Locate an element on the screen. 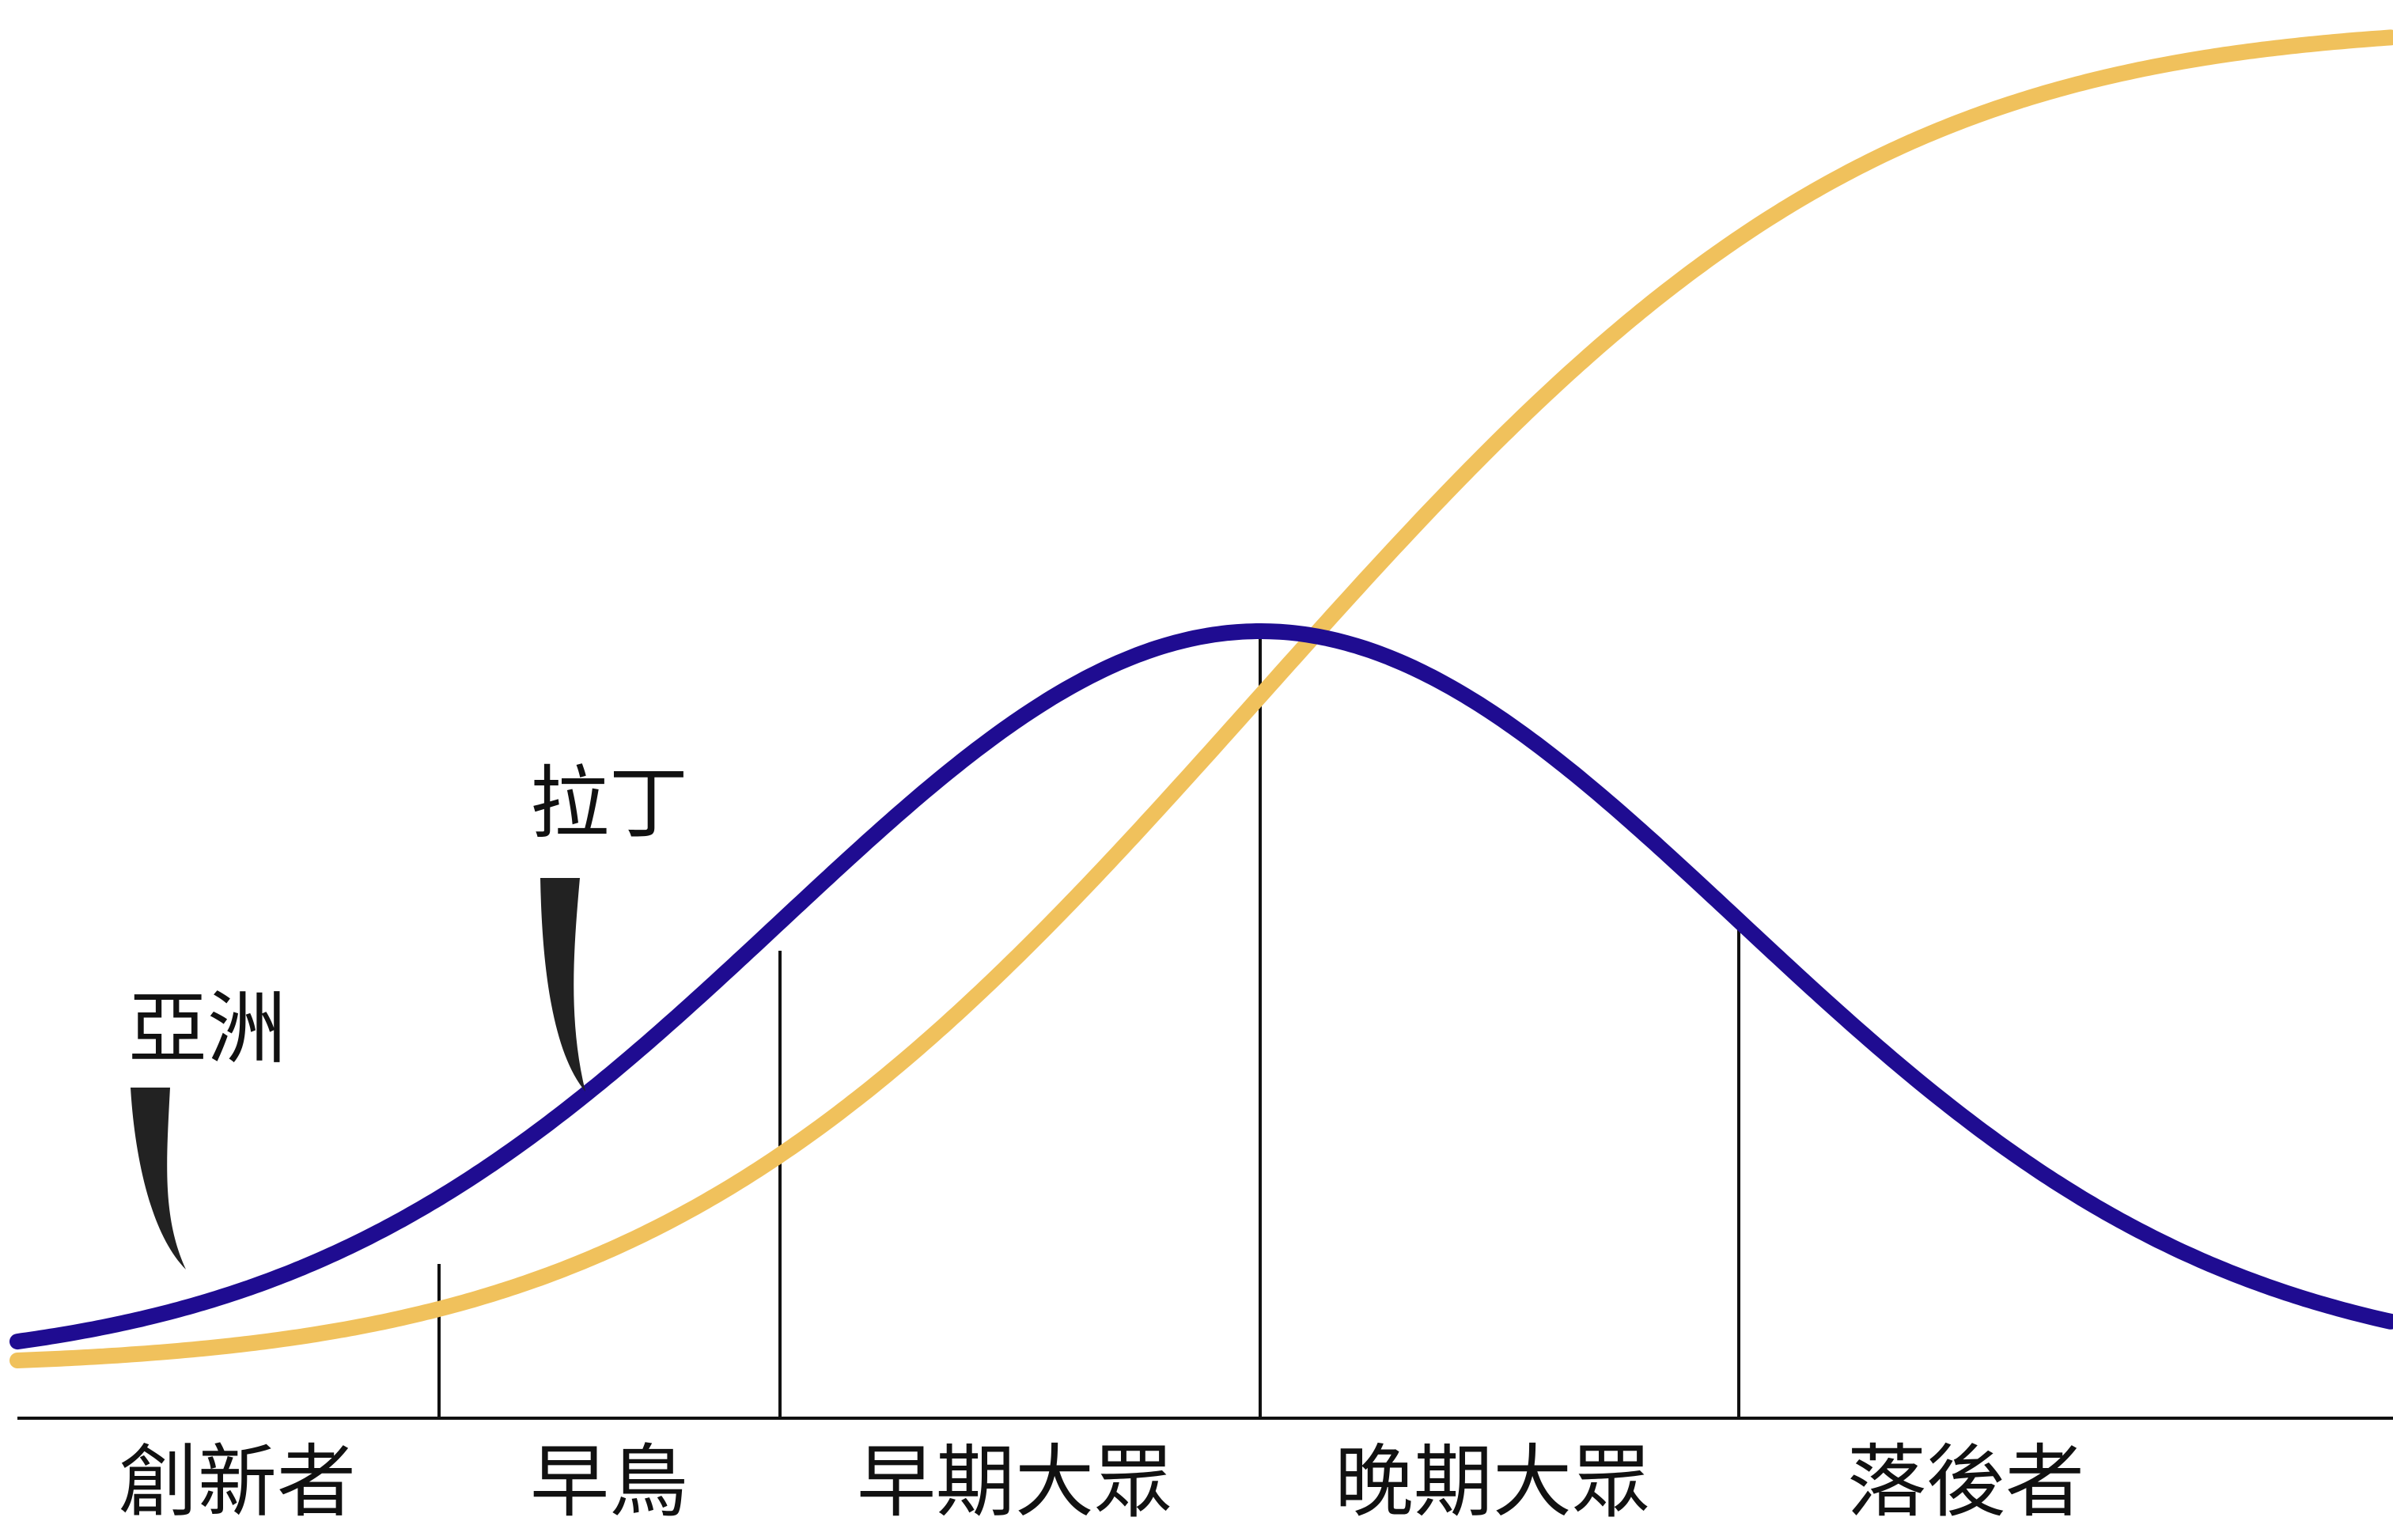  segment-label-early-majority: 早期大眾 is located at coordinates (1015, 1482).